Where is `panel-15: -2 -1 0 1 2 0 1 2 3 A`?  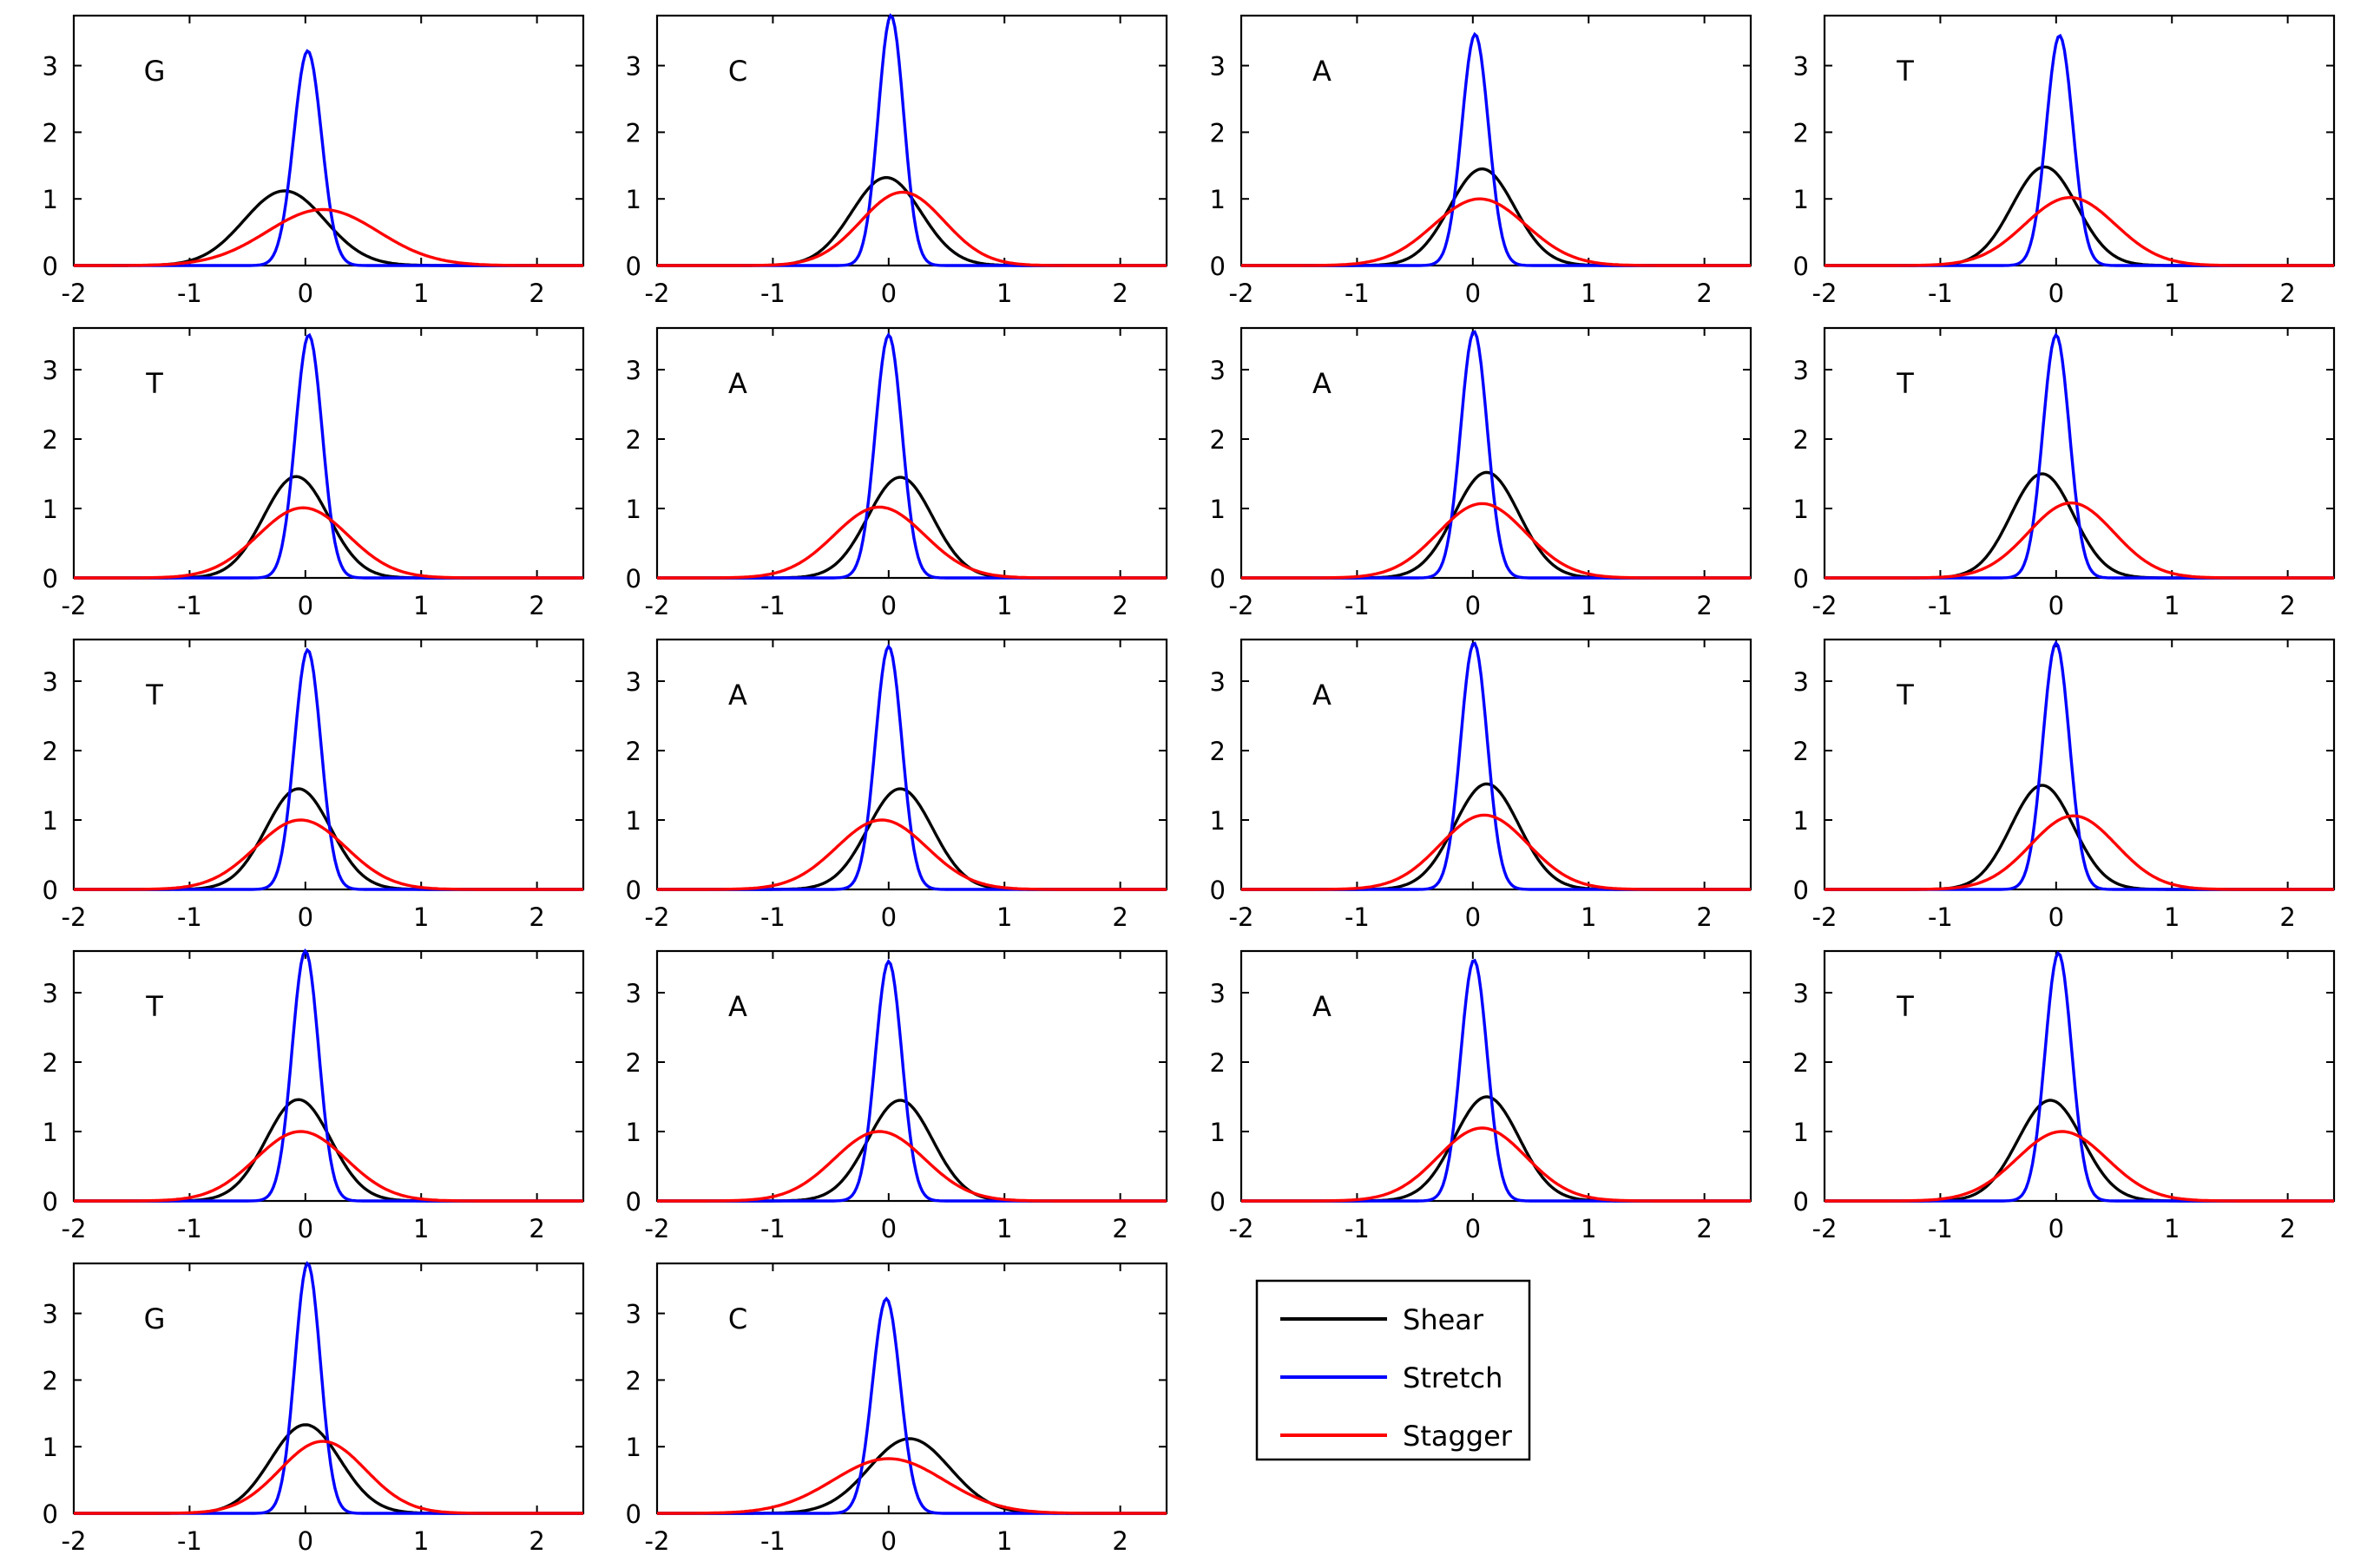
panel-15: -2 -1 0 1 2 0 1 2 3 A is located at coordinates (1481, 1096).